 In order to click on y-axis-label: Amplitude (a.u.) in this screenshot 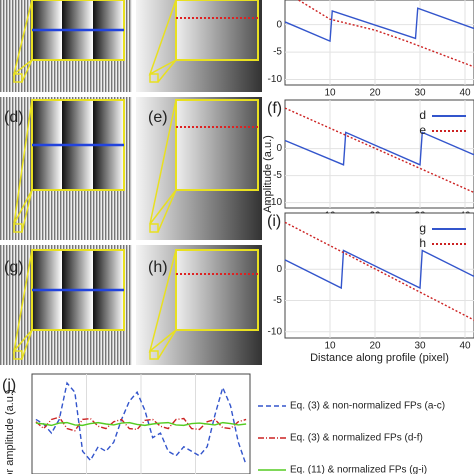, I will do `click(268, 174)`.